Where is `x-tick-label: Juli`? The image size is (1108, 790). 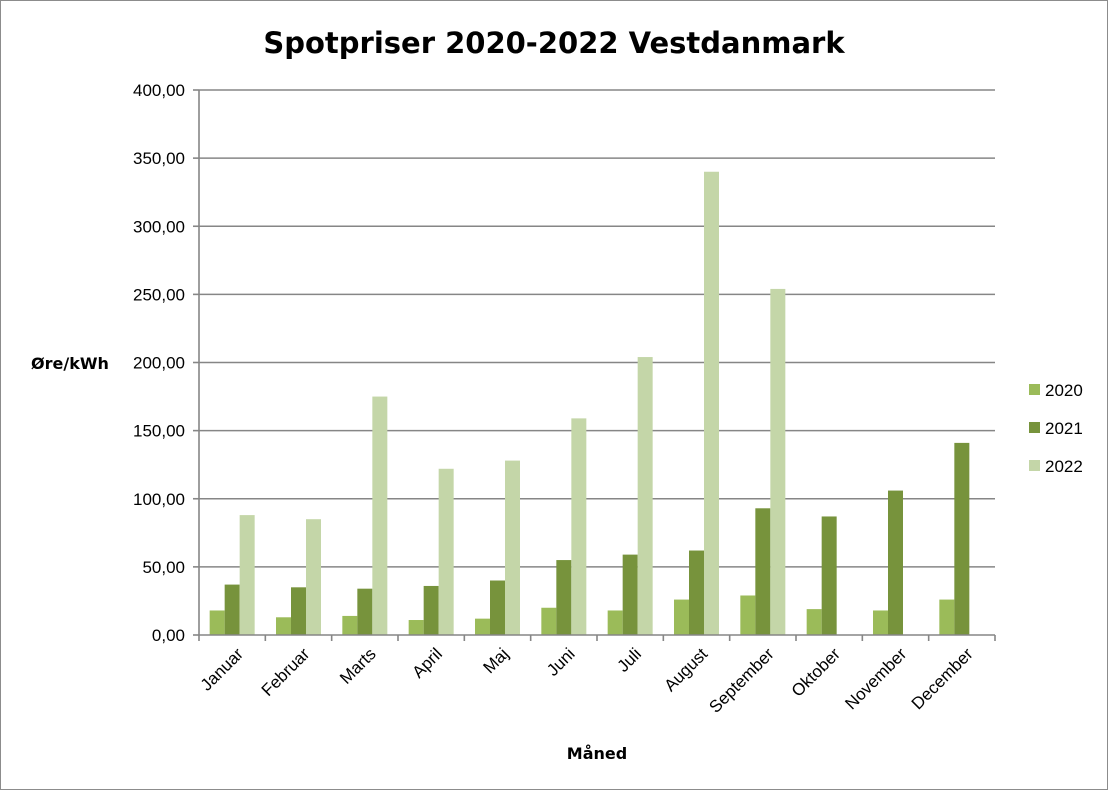
x-tick-label: Juli is located at coordinates (629, 659).